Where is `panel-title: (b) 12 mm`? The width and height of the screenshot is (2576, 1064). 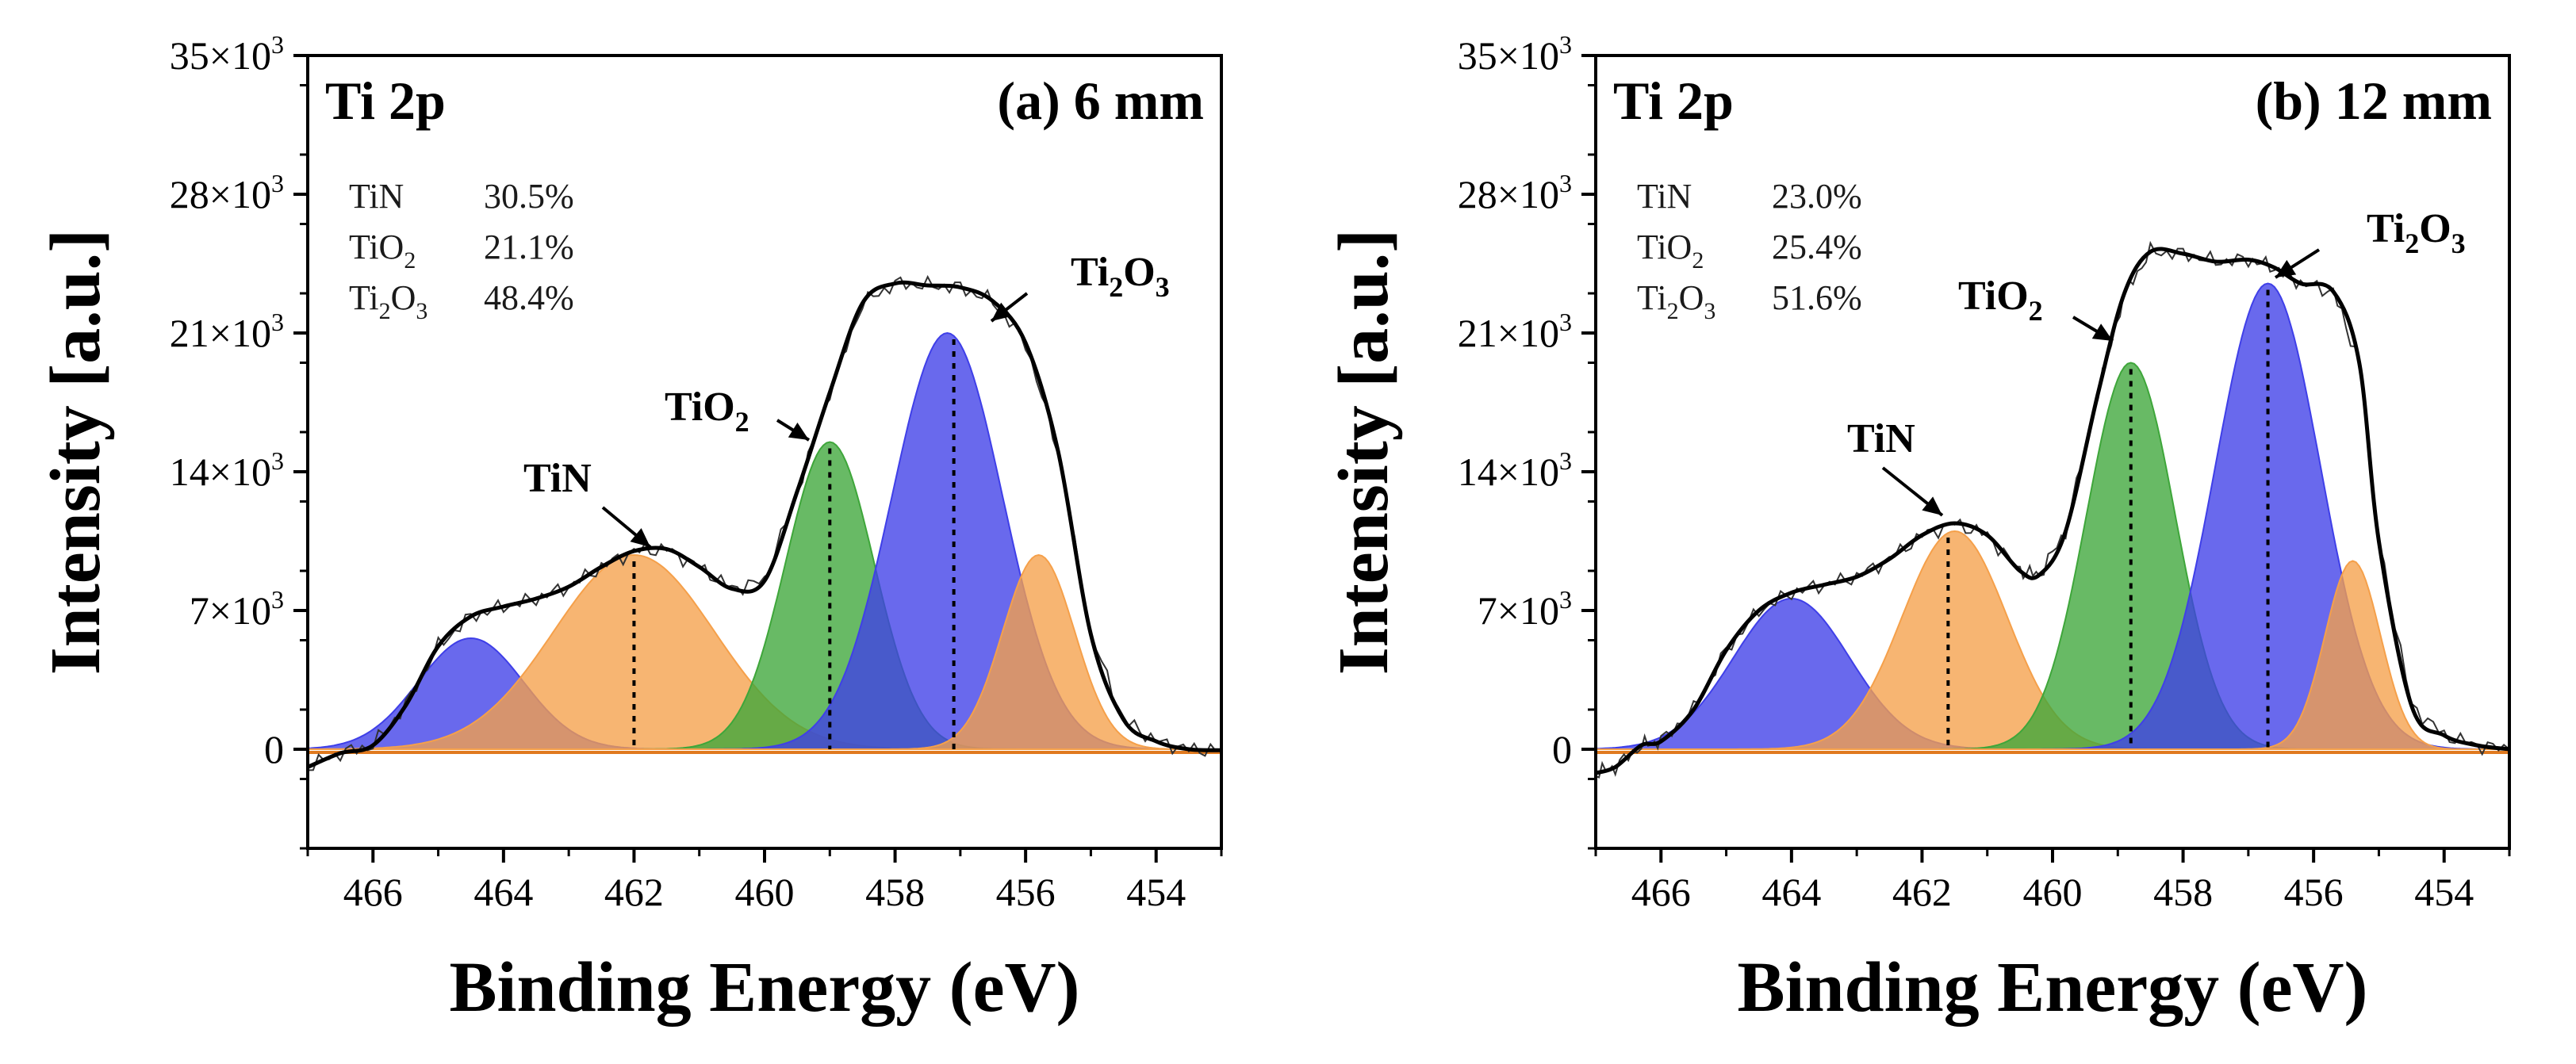 panel-title: (b) 12 mm is located at coordinates (2374, 101).